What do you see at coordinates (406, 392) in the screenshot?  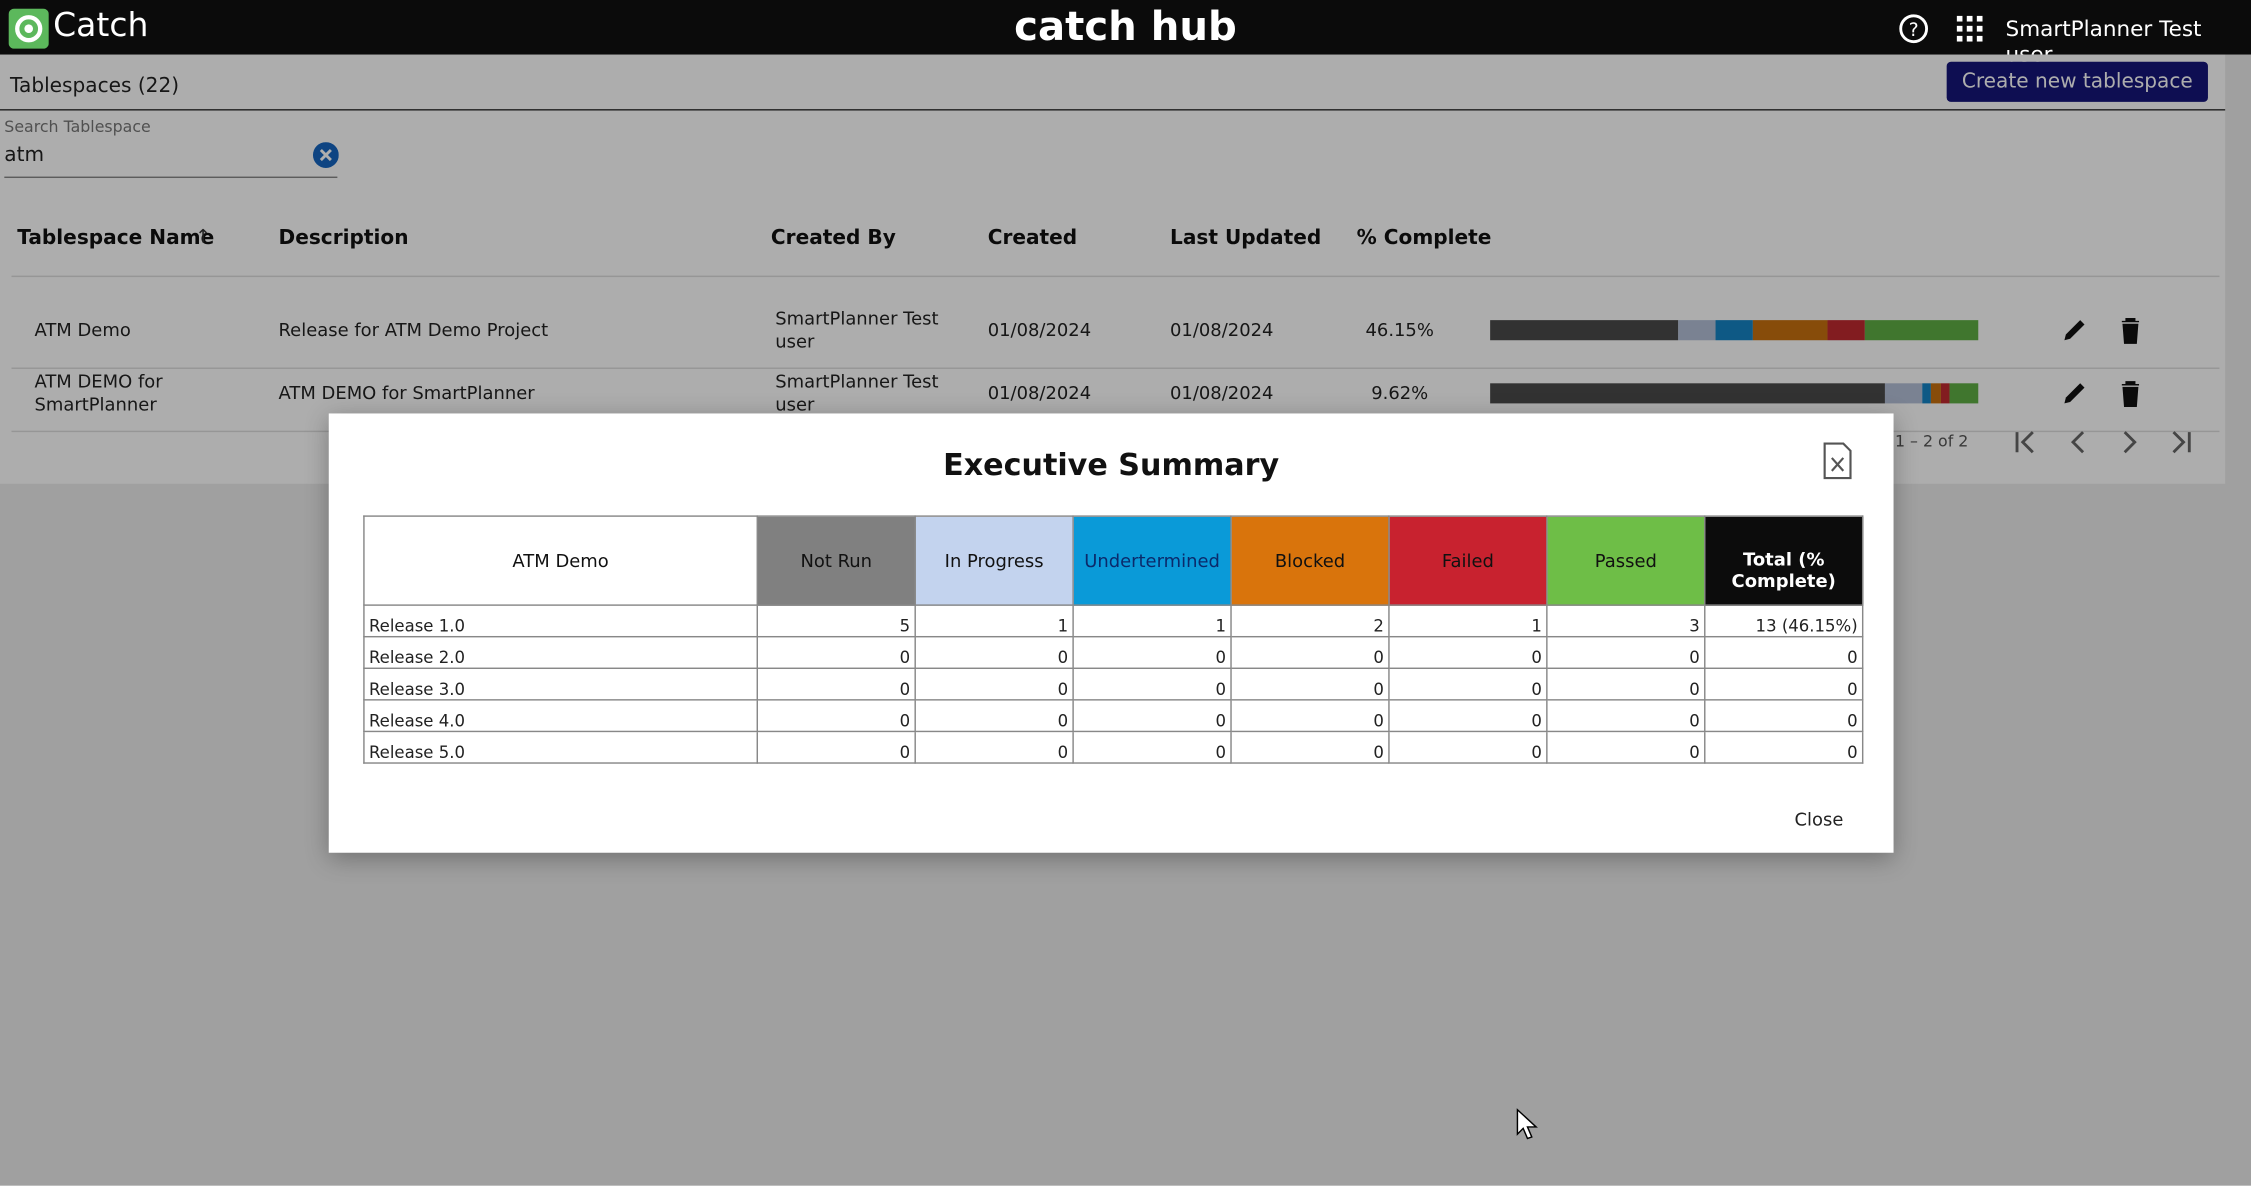 I see `cell-description: ATM DEMO for SmartPlanner` at bounding box center [406, 392].